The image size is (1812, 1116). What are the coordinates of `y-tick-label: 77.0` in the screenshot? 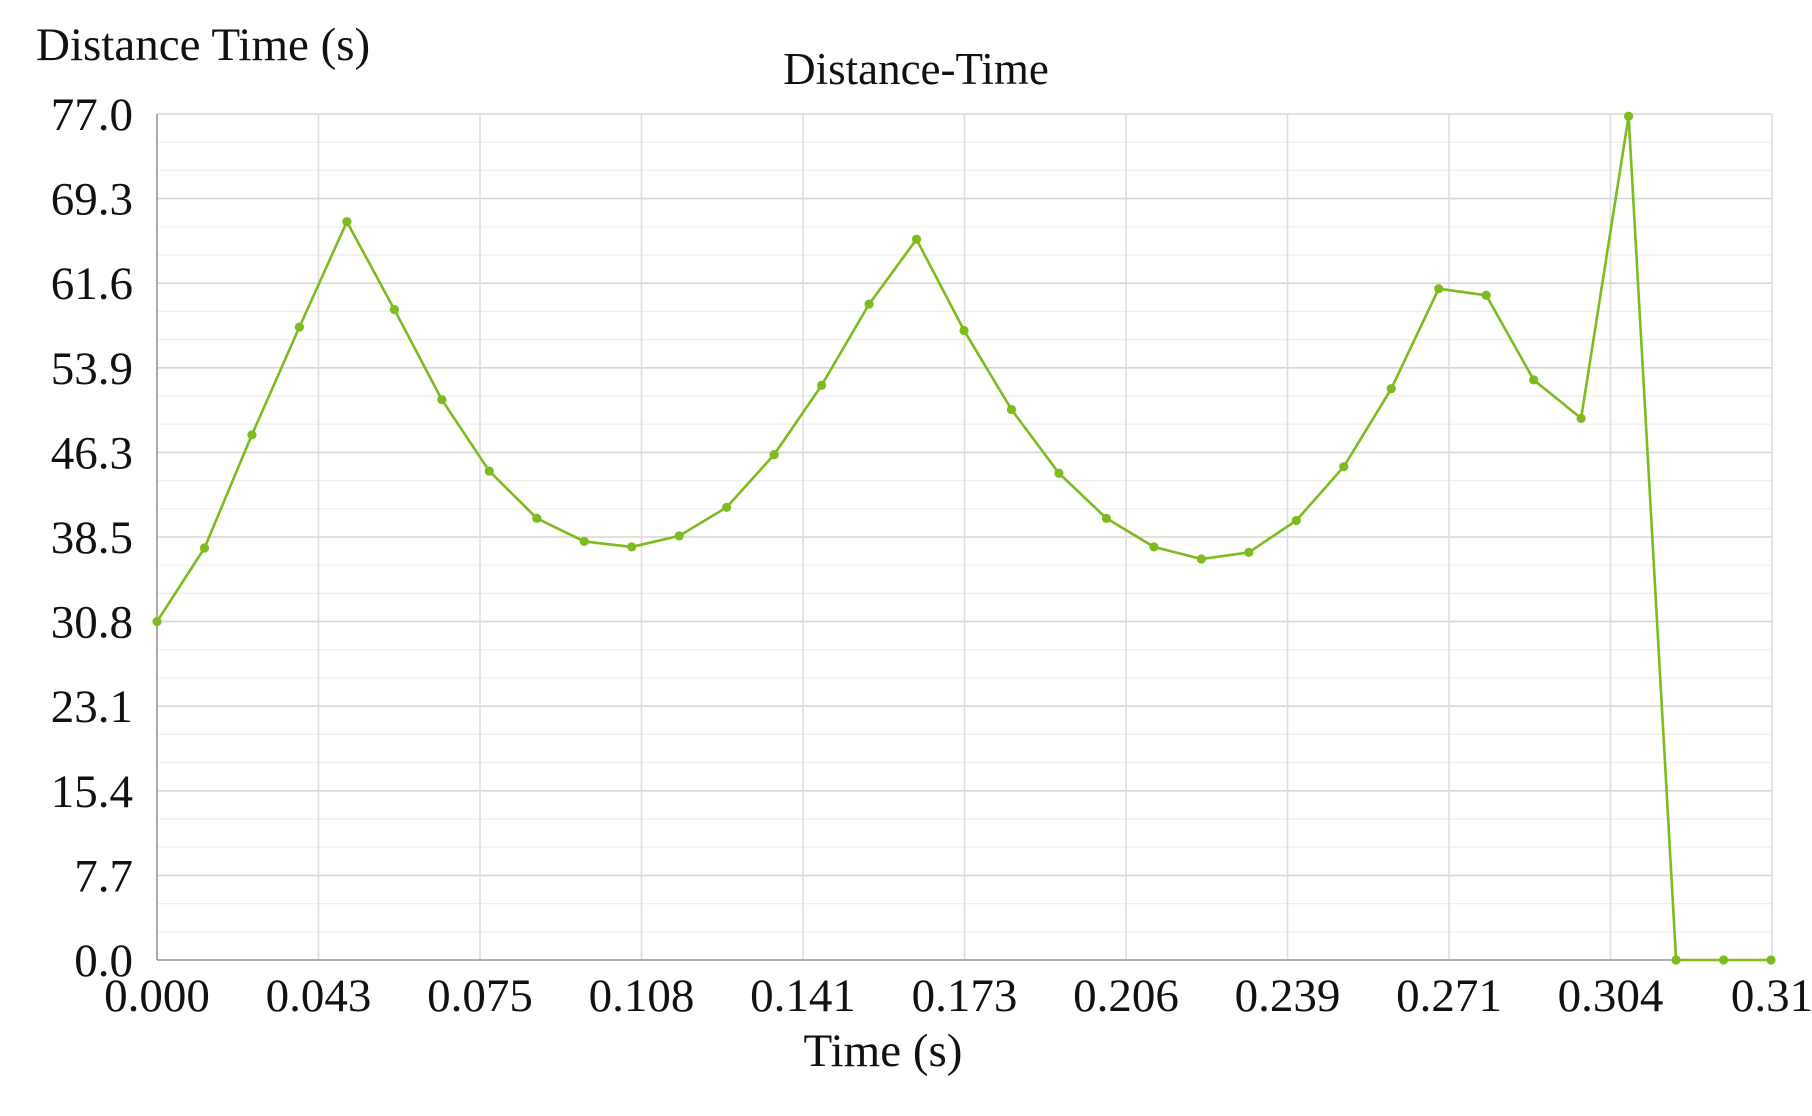 It's located at (92, 115).